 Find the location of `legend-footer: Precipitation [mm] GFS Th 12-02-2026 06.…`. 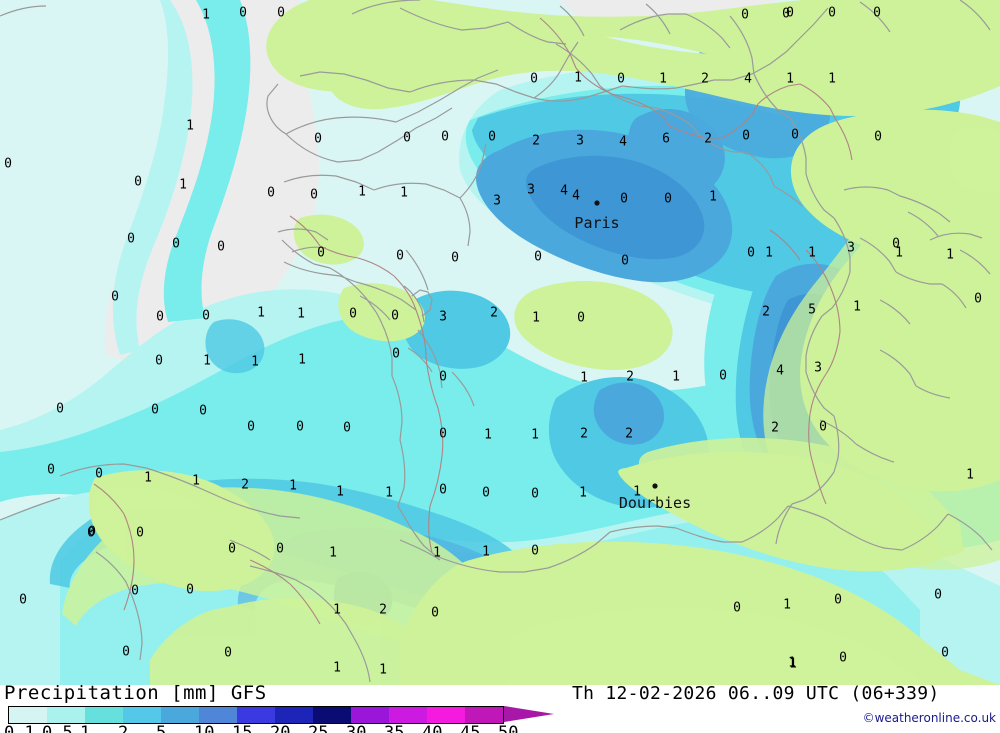

legend-footer: Precipitation [mm] GFS Th 12-02-2026 06.… is located at coordinates (500, 707).